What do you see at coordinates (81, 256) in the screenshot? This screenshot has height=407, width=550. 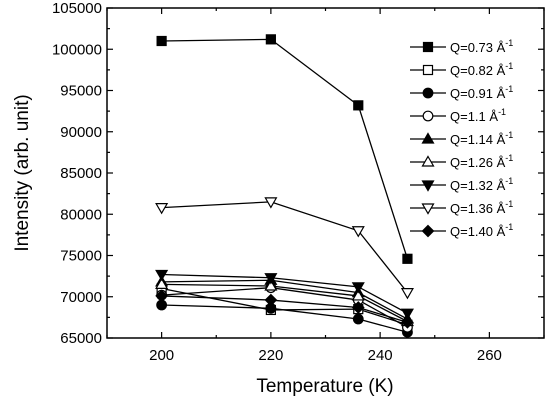 I see `y-tick-label: 75000` at bounding box center [81, 256].